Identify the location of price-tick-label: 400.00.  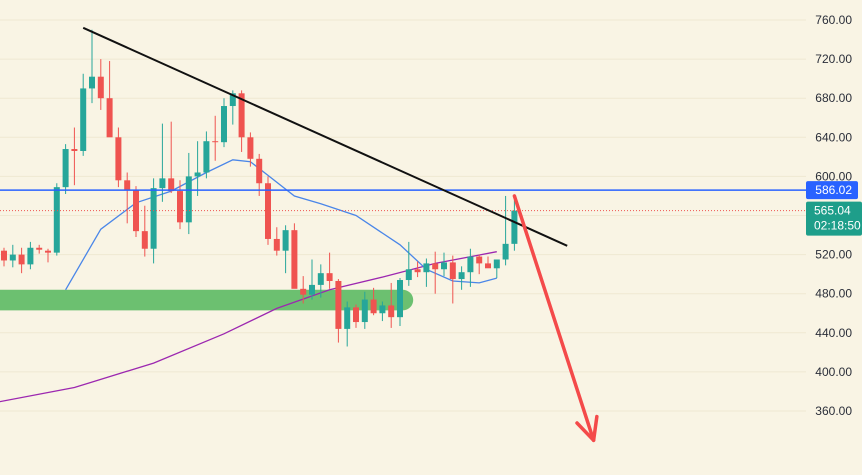
(833, 372).